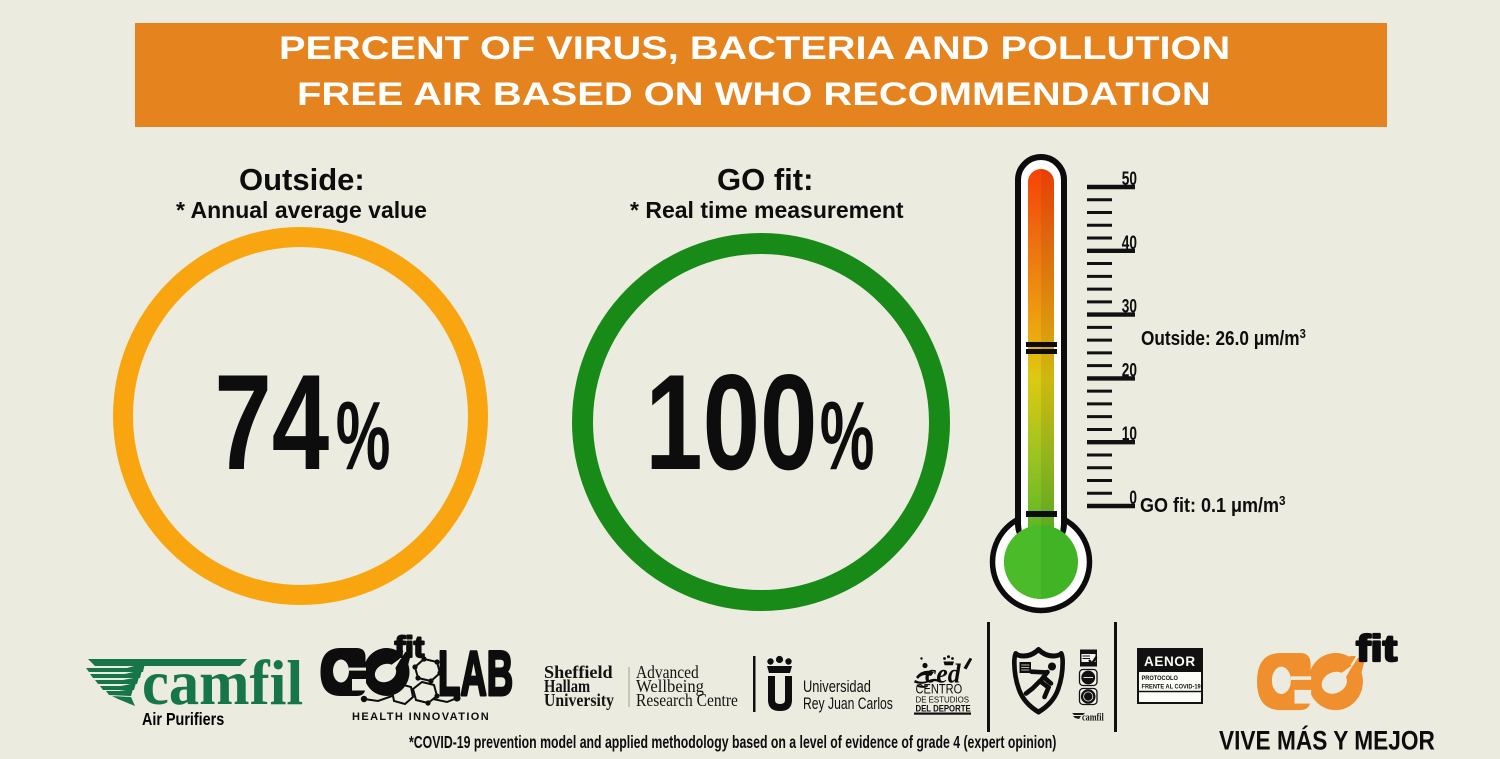 Image resolution: width=1500 pixels, height=759 pixels. I want to click on svg-text: * Annual average value, so click(301, 210).